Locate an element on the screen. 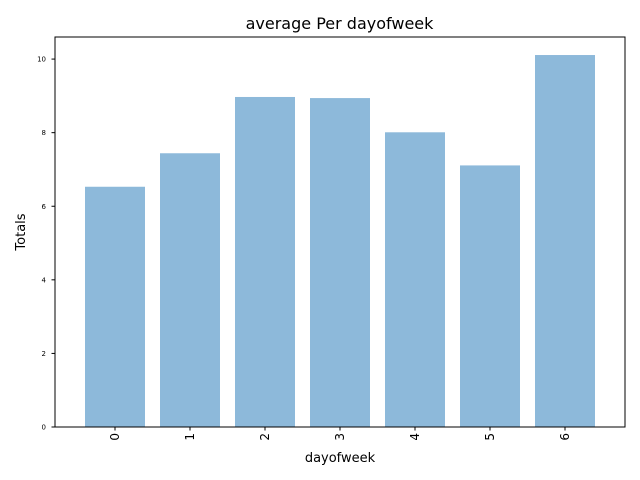 The width and height of the screenshot is (640, 480). y-axis: 0 2 4 6 8 10 is located at coordinates (46, 244).